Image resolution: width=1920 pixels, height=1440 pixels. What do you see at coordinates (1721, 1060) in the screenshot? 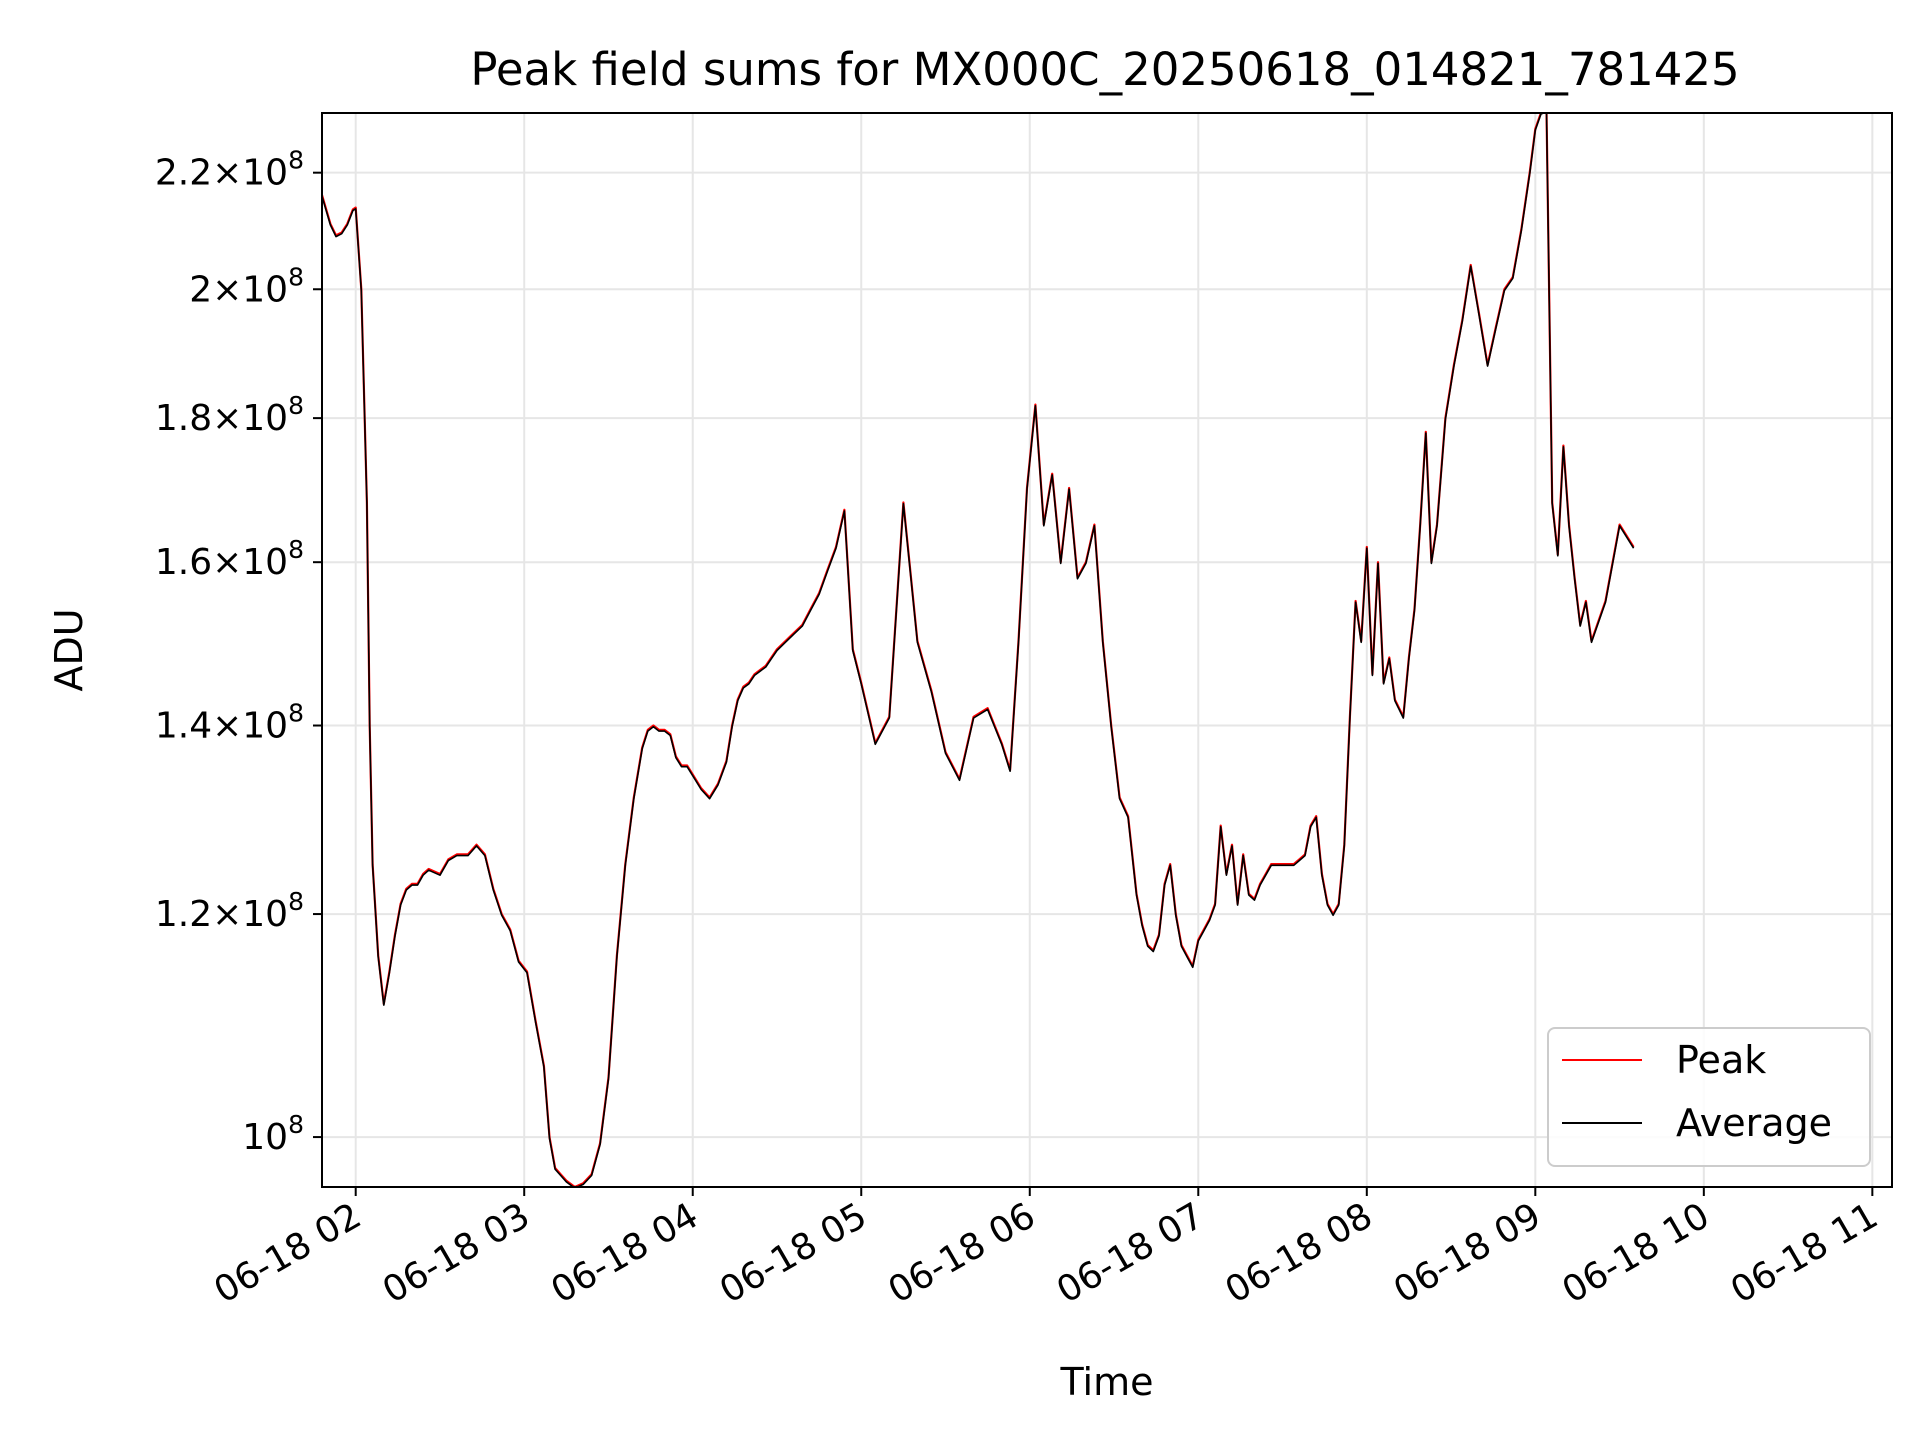
I see `legend-label-peak: Peak` at bounding box center [1721, 1060].